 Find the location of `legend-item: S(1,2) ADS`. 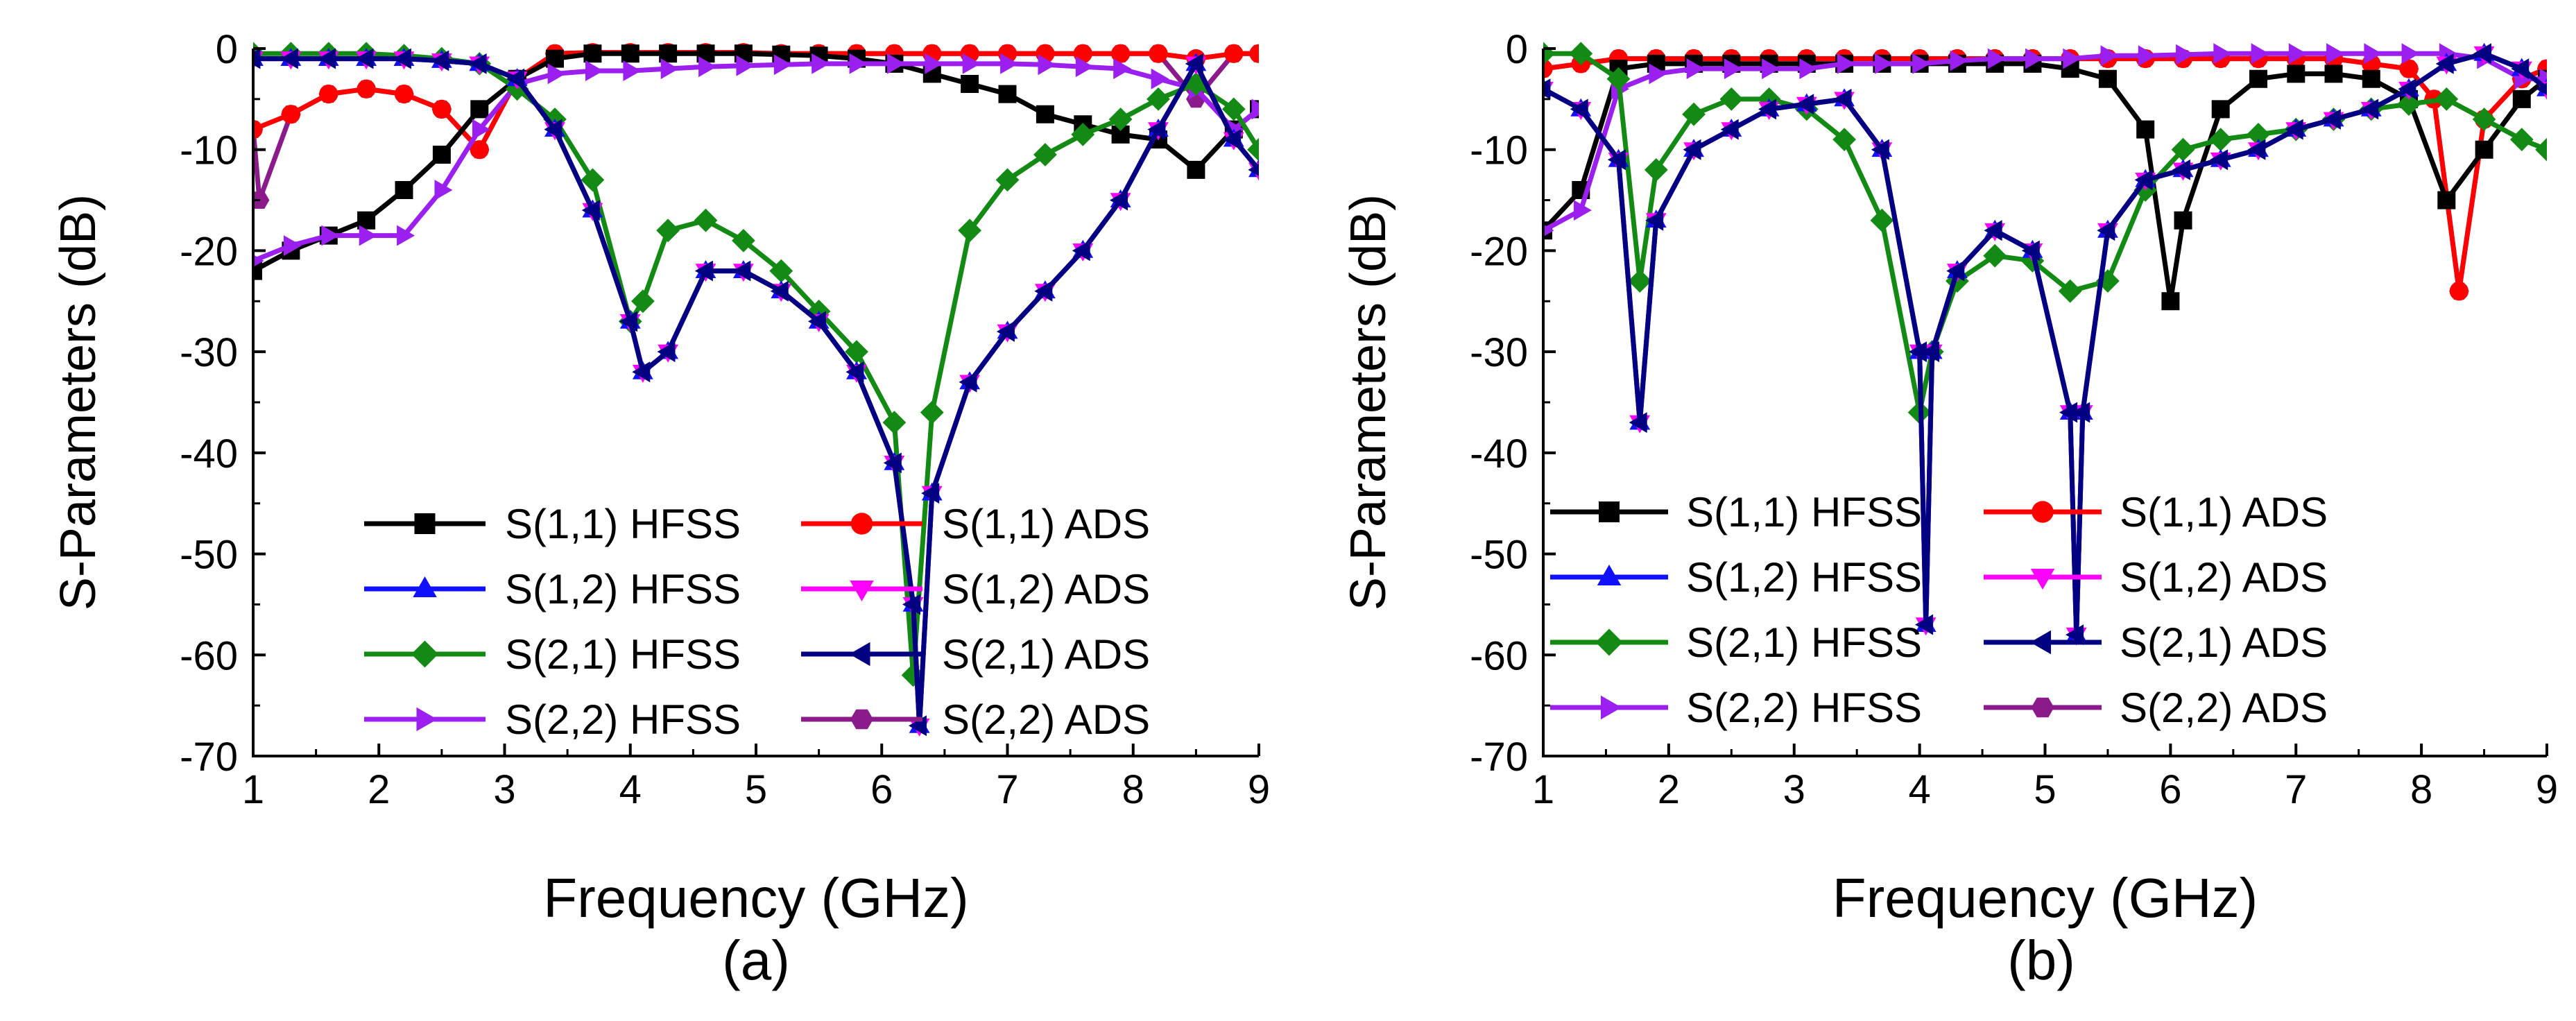

legend-item: S(1,2) ADS is located at coordinates (2156, 577).